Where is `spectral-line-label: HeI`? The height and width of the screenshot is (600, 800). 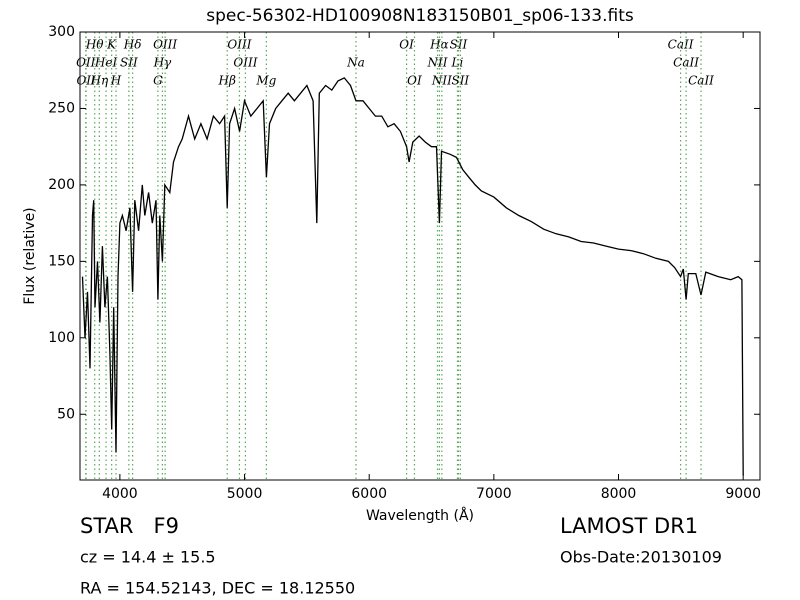
spectral-line-label: HeI is located at coordinates (106, 63).